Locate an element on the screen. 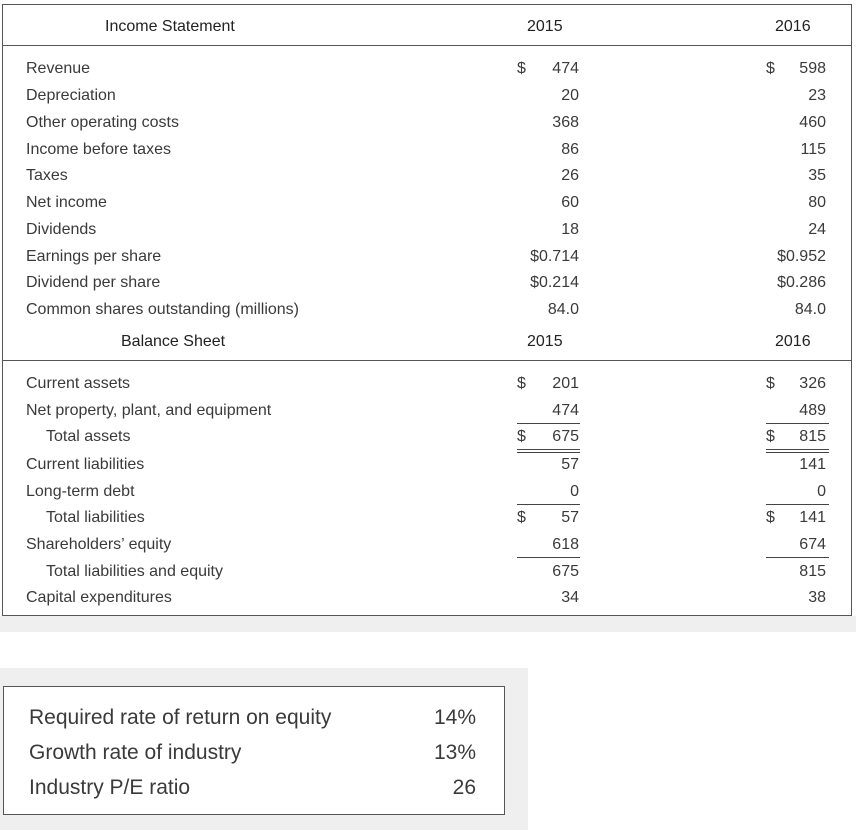 The image size is (856, 838). row-label: Total liabilities and equity is located at coordinates (134, 571).